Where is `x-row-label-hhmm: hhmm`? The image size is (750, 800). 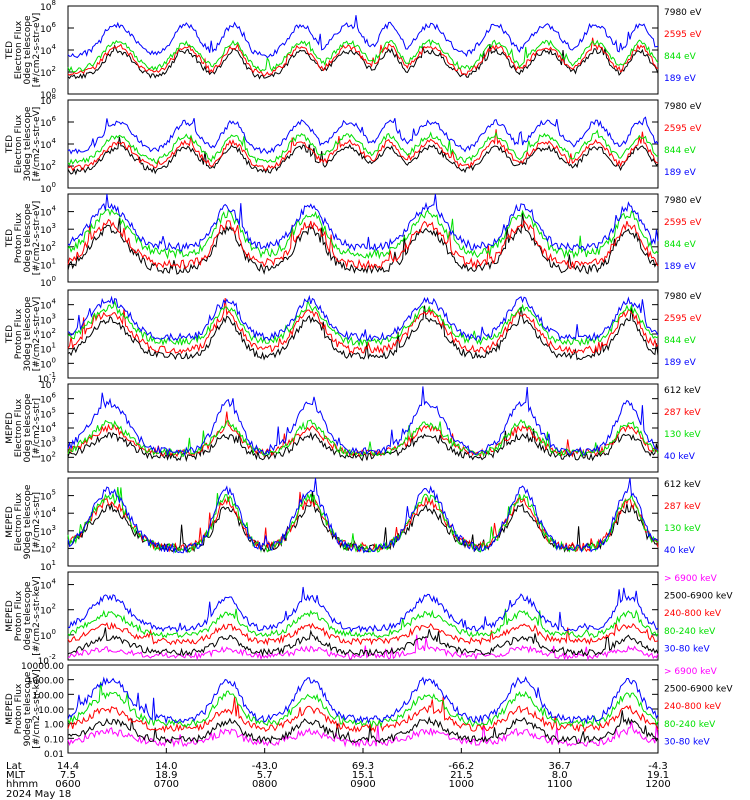
x-row-label-hhmm: hhmm is located at coordinates (22, 784).